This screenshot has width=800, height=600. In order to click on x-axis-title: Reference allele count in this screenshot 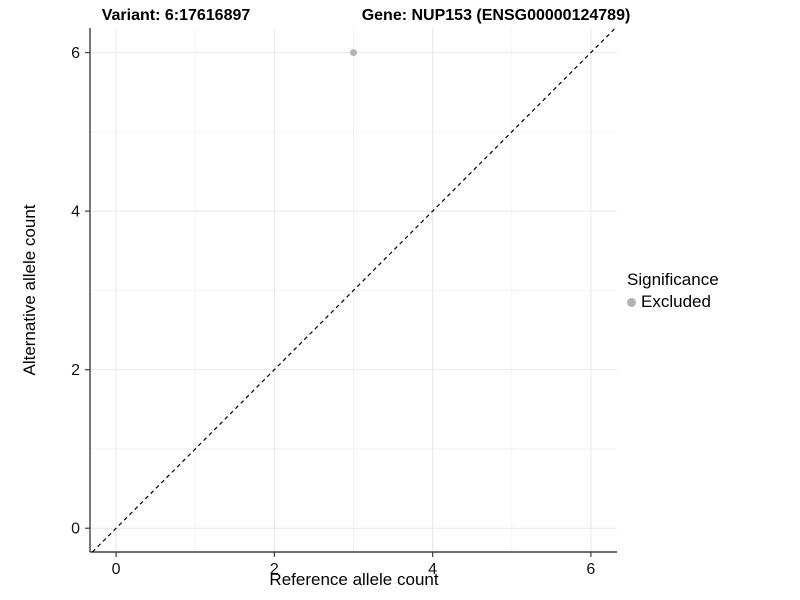, I will do `click(354, 579)`.